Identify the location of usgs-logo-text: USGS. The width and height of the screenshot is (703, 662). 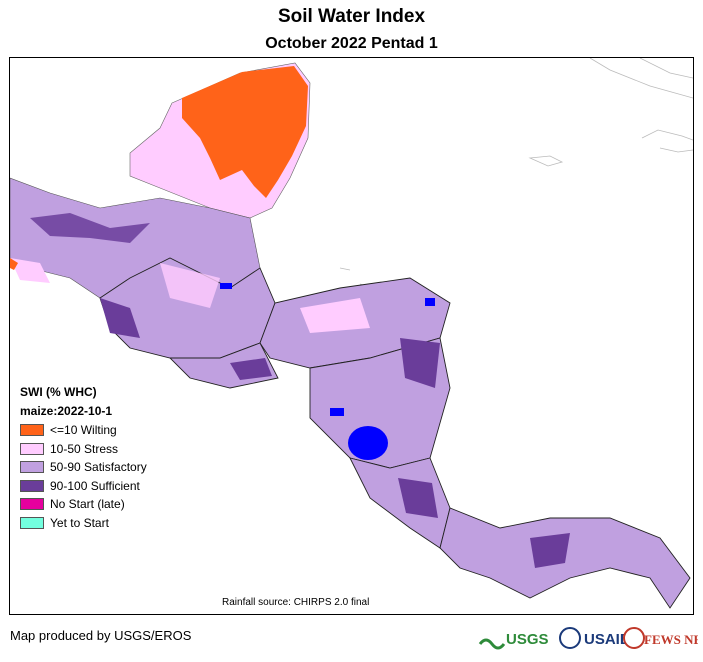
(527, 639).